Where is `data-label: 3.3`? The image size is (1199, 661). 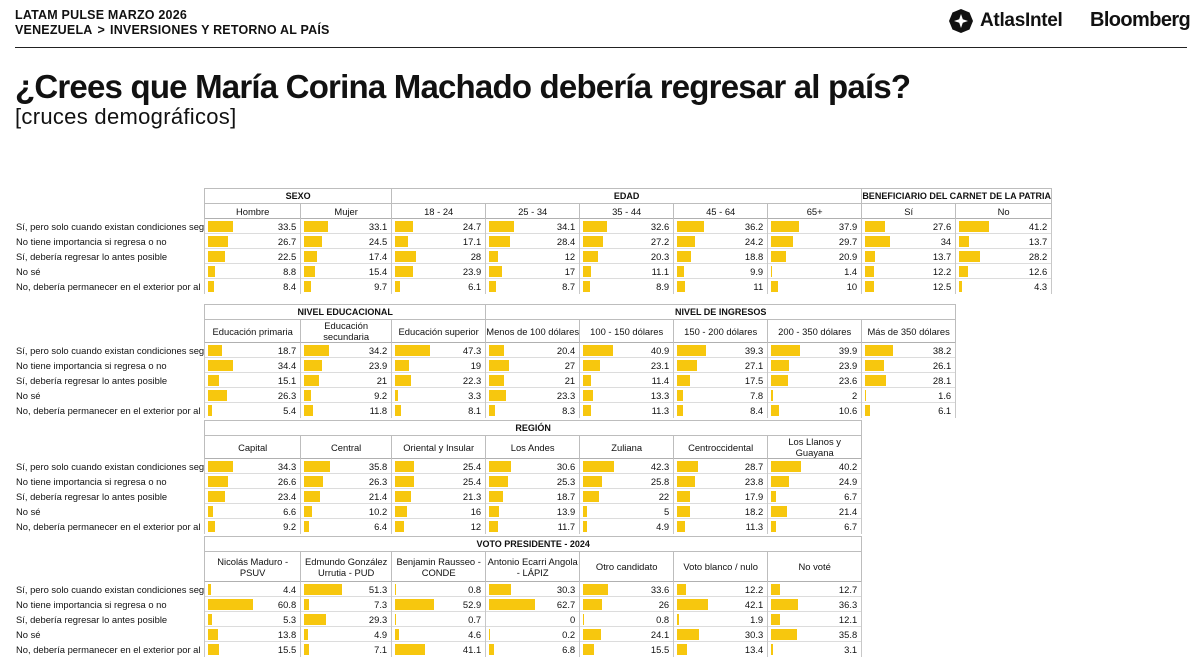
data-label: 3.3 is located at coordinates (475, 395).